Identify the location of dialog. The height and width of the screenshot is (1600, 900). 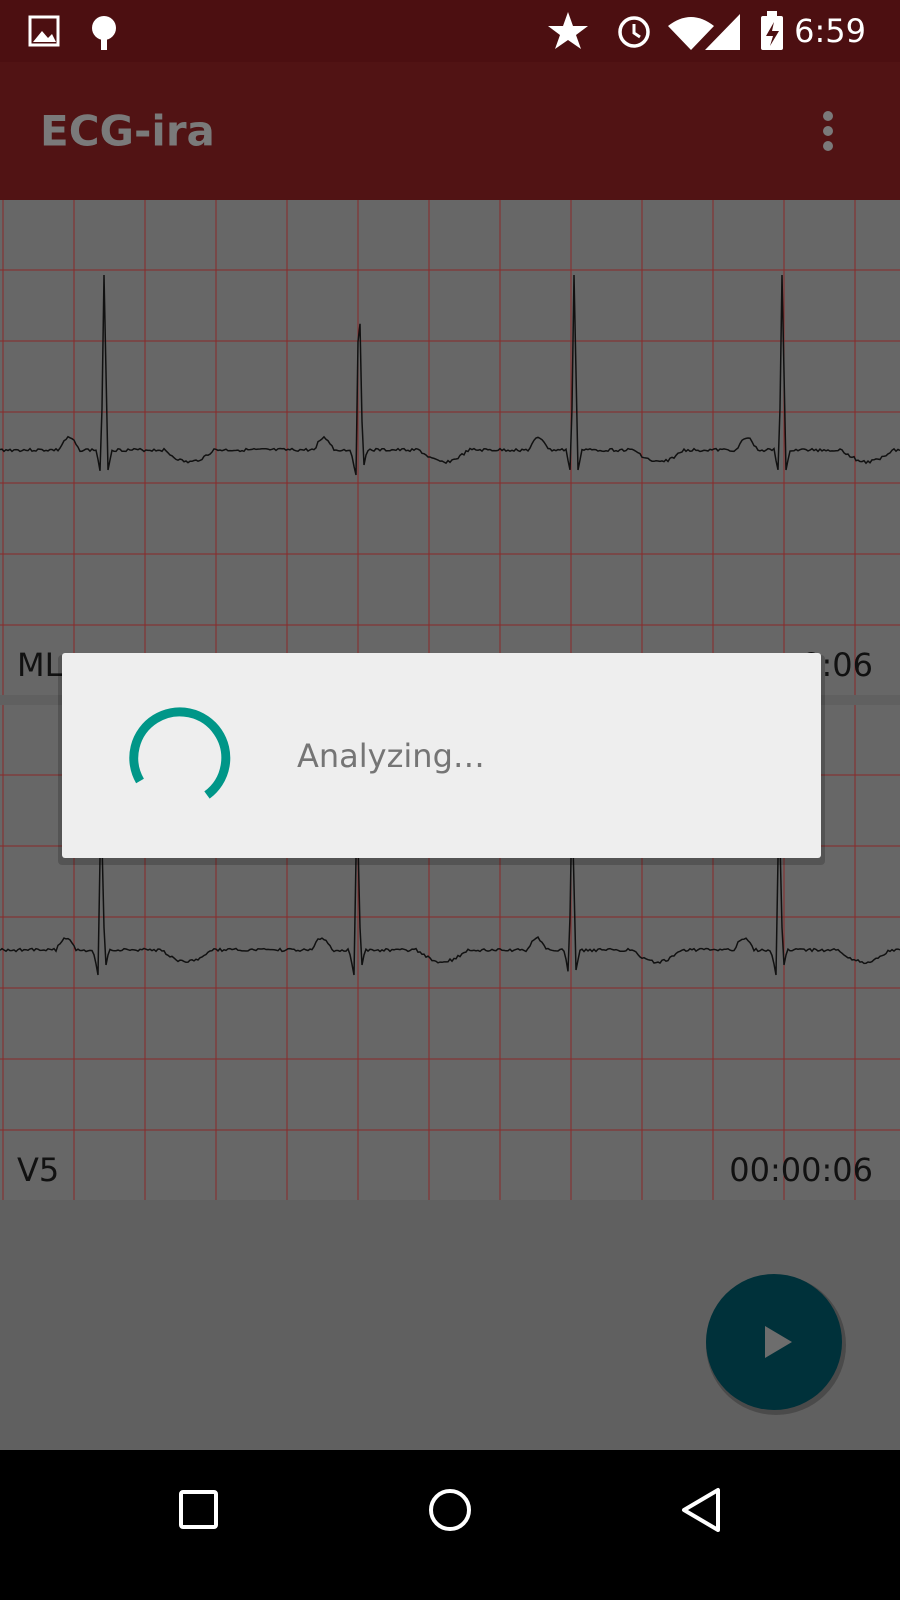
(441, 755).